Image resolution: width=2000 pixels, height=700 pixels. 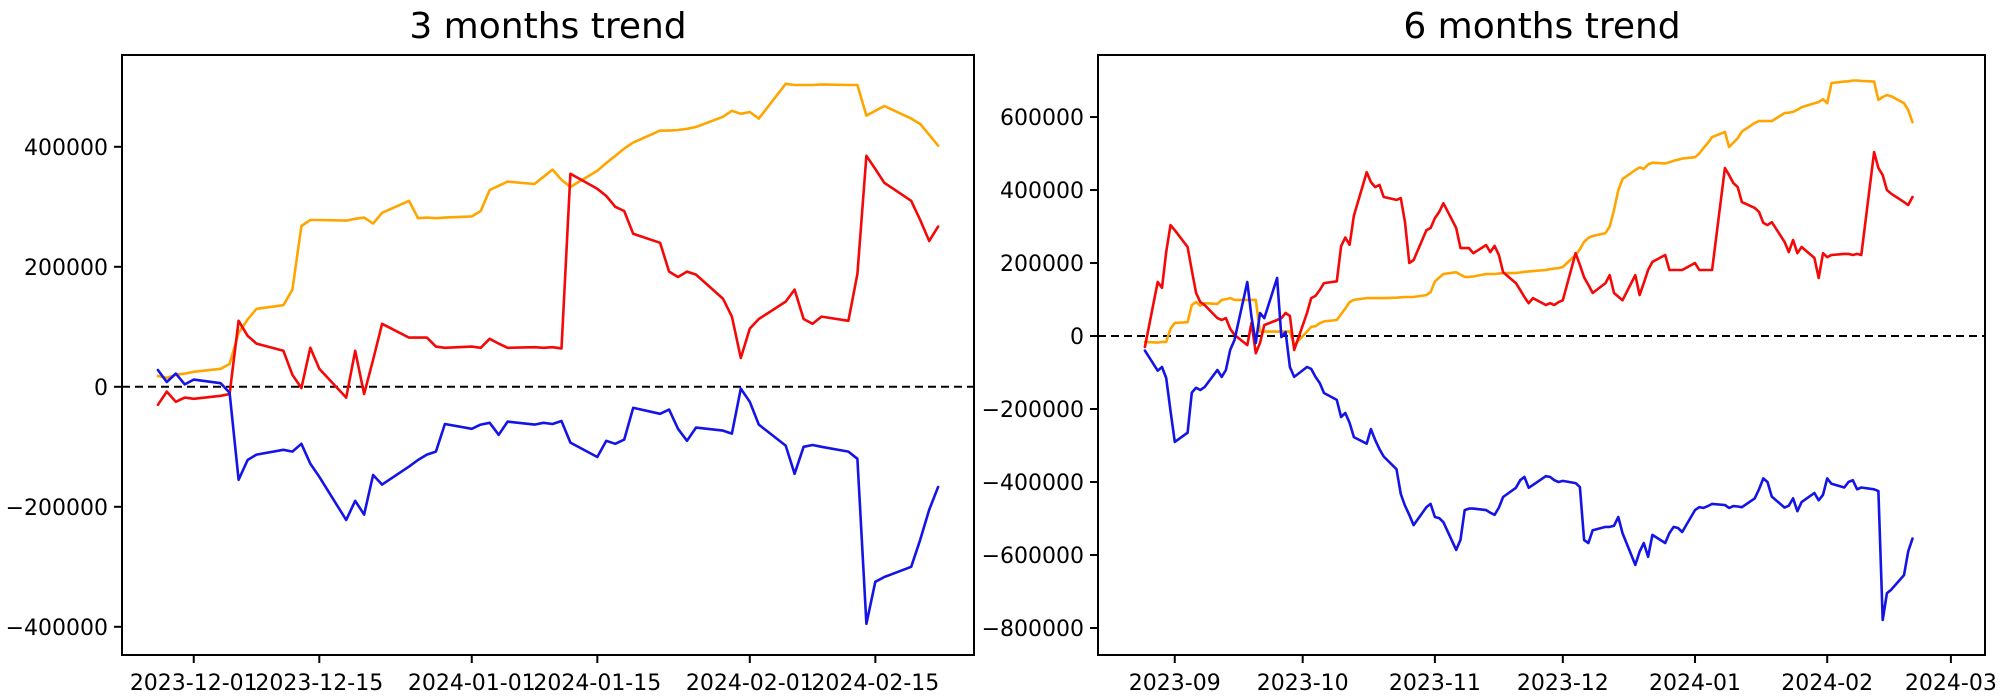 What do you see at coordinates (472, 683) in the screenshot?
I see `x-tick-label: 2024-01-01` at bounding box center [472, 683].